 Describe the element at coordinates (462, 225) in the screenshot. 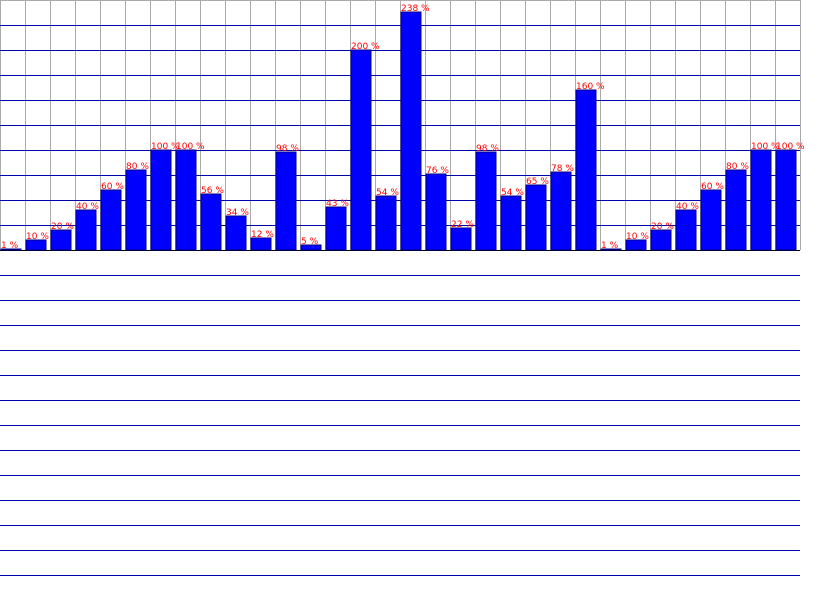

I see `bar-value-label: 22 %` at that location.